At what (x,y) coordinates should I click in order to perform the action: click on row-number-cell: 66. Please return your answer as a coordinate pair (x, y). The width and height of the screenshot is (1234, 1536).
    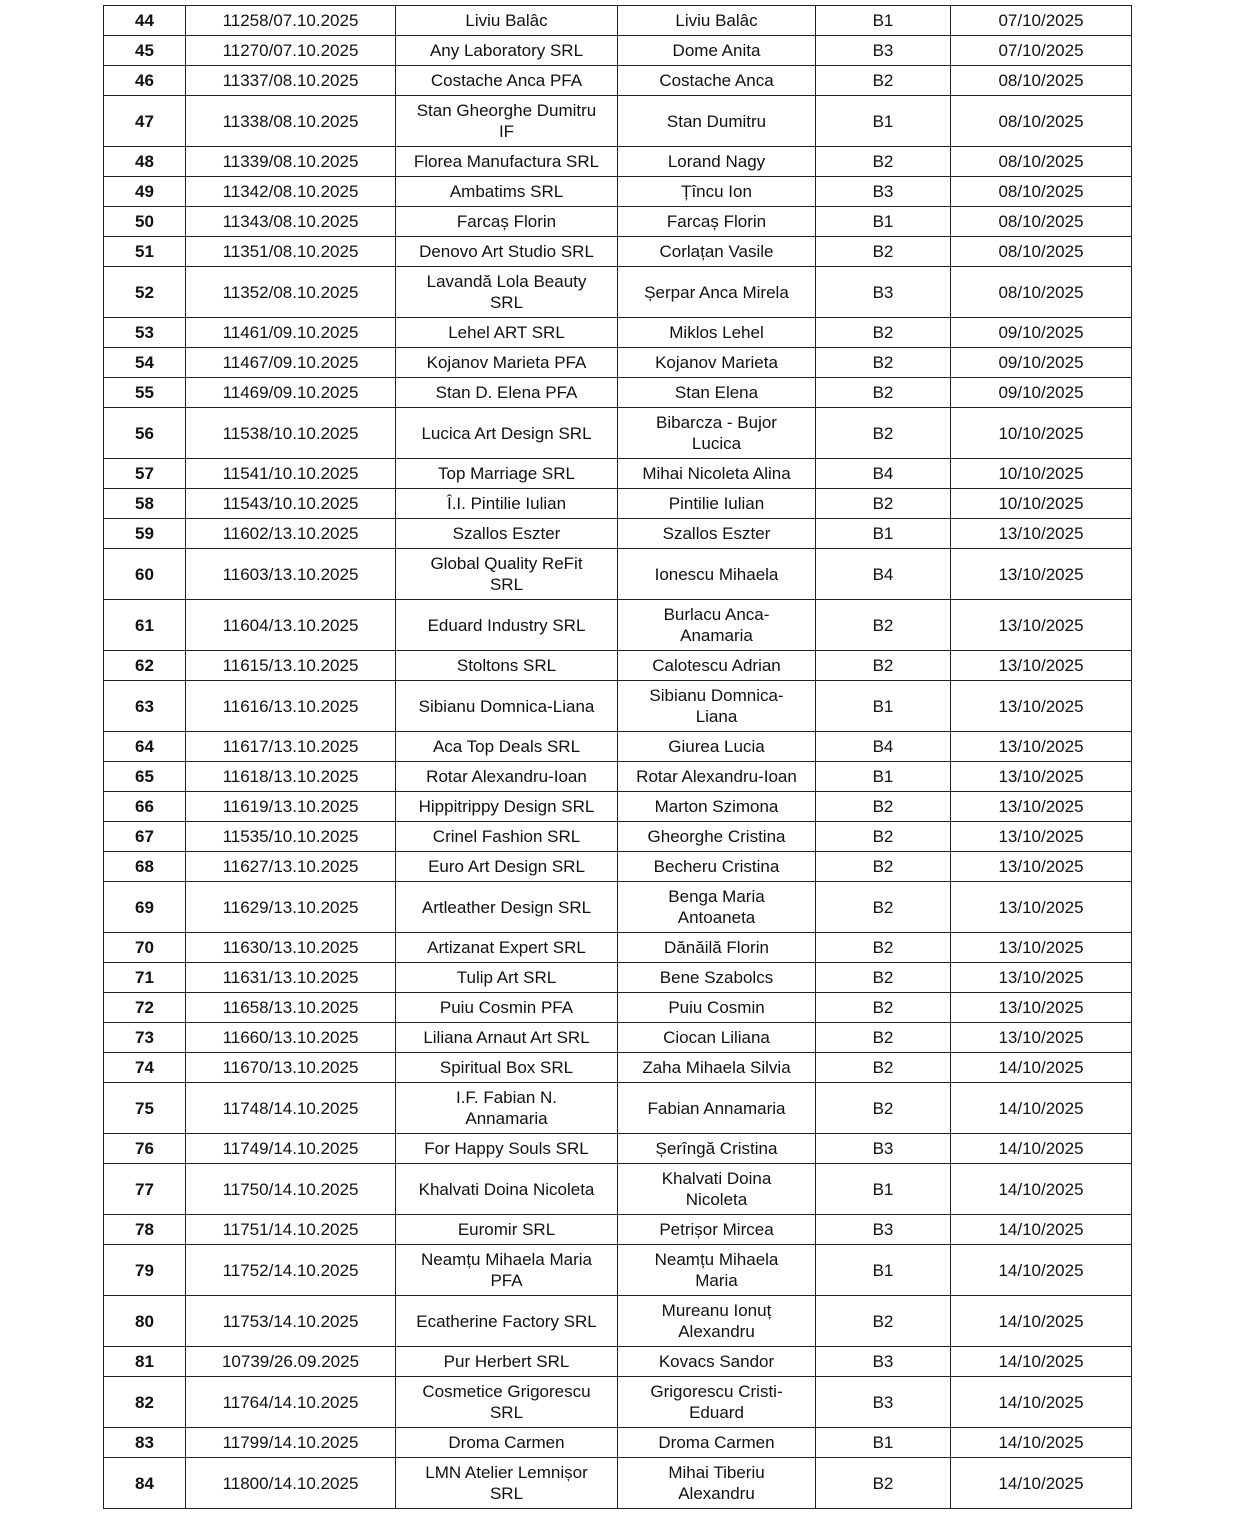
    Looking at the image, I should click on (144, 806).